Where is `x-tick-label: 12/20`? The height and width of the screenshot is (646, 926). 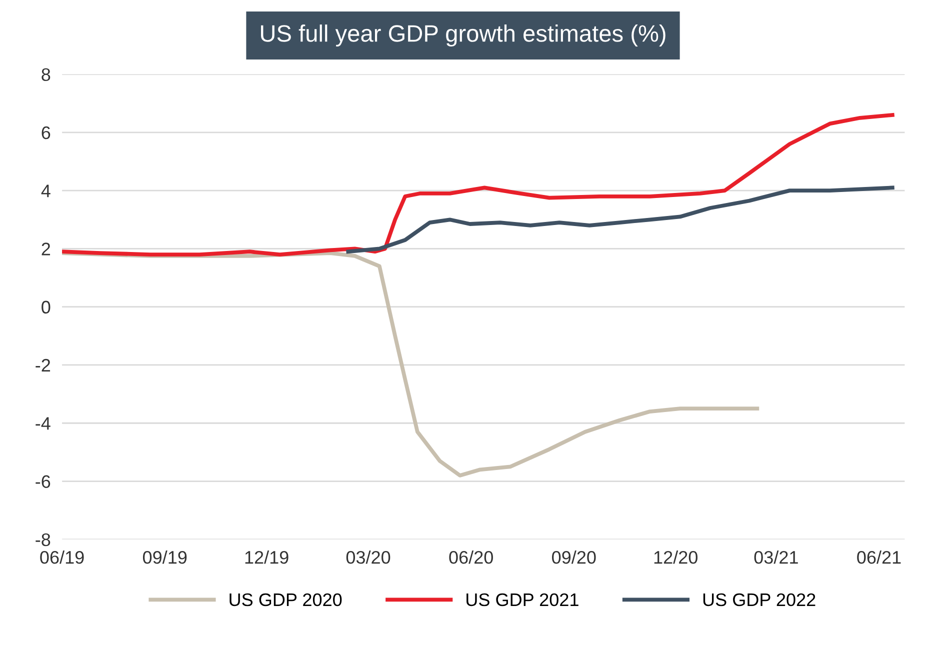 x-tick-label: 12/20 is located at coordinates (676, 557).